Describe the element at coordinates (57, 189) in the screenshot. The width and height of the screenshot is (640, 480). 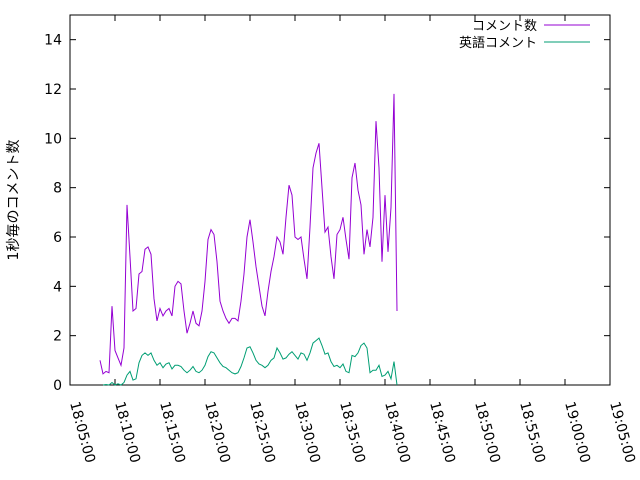
I see `y-tick-label: 8` at that location.